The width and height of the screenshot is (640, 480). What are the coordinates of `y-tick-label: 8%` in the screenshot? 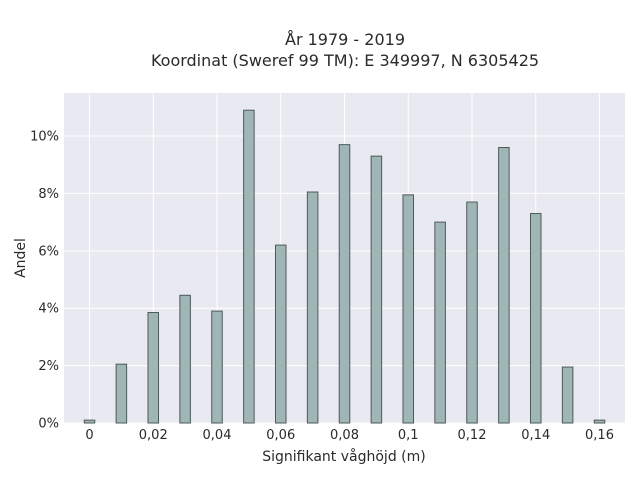 It's located at (48, 194).